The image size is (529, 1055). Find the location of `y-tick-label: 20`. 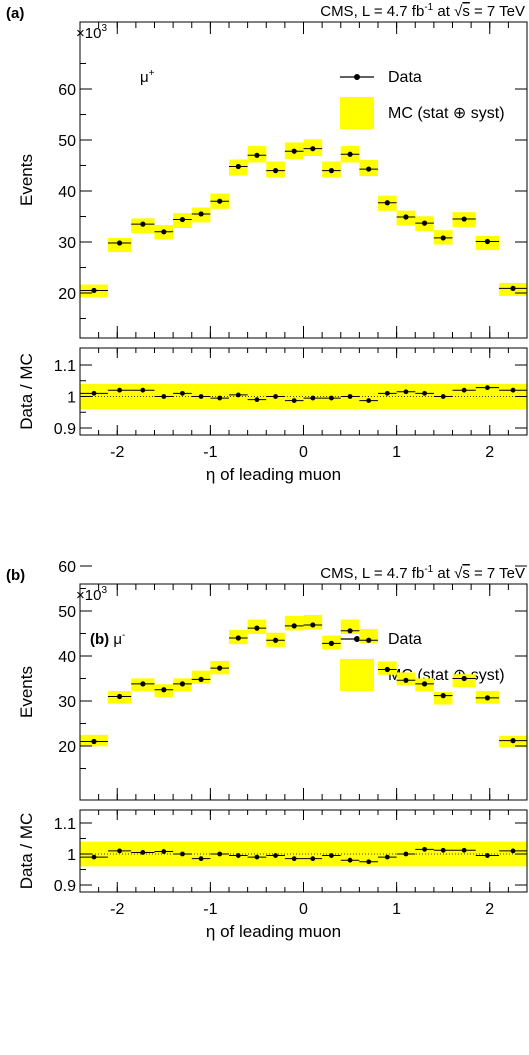

y-tick-label: 20 is located at coordinates (67, 747).